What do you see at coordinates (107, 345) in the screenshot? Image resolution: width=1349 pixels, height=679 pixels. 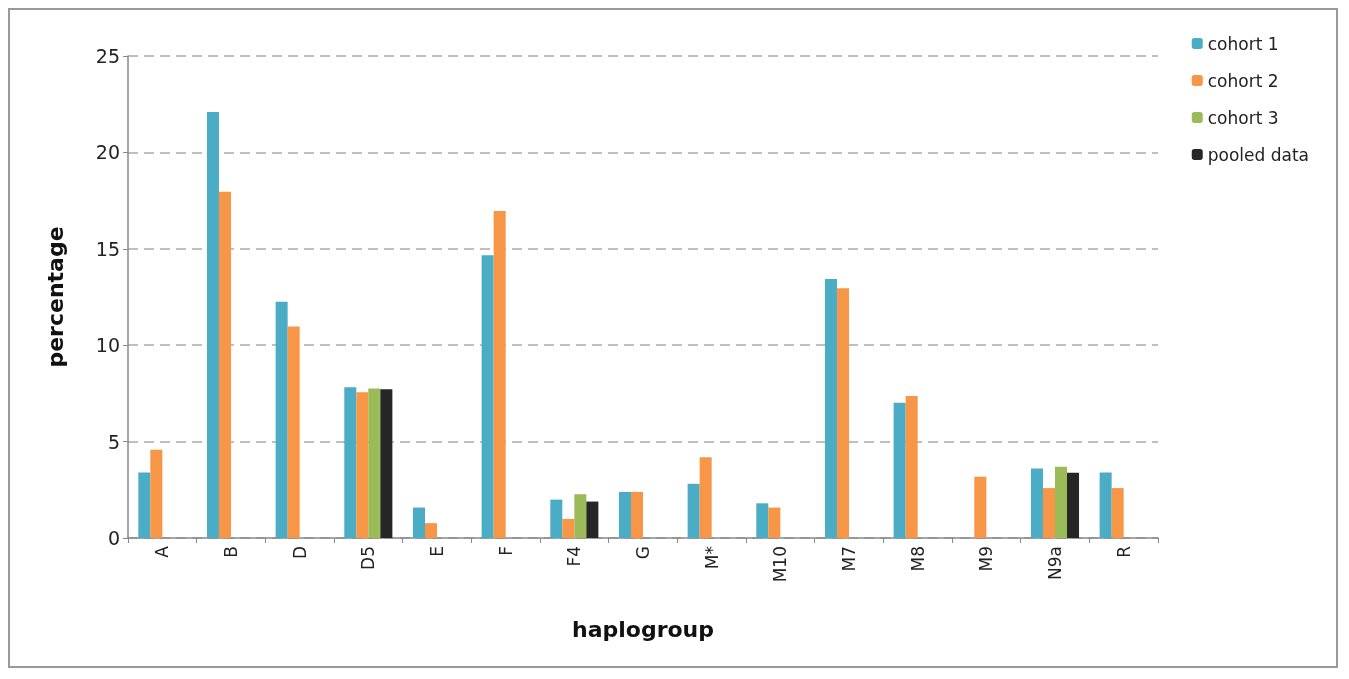 I see `y-tick-label: 10` at bounding box center [107, 345].